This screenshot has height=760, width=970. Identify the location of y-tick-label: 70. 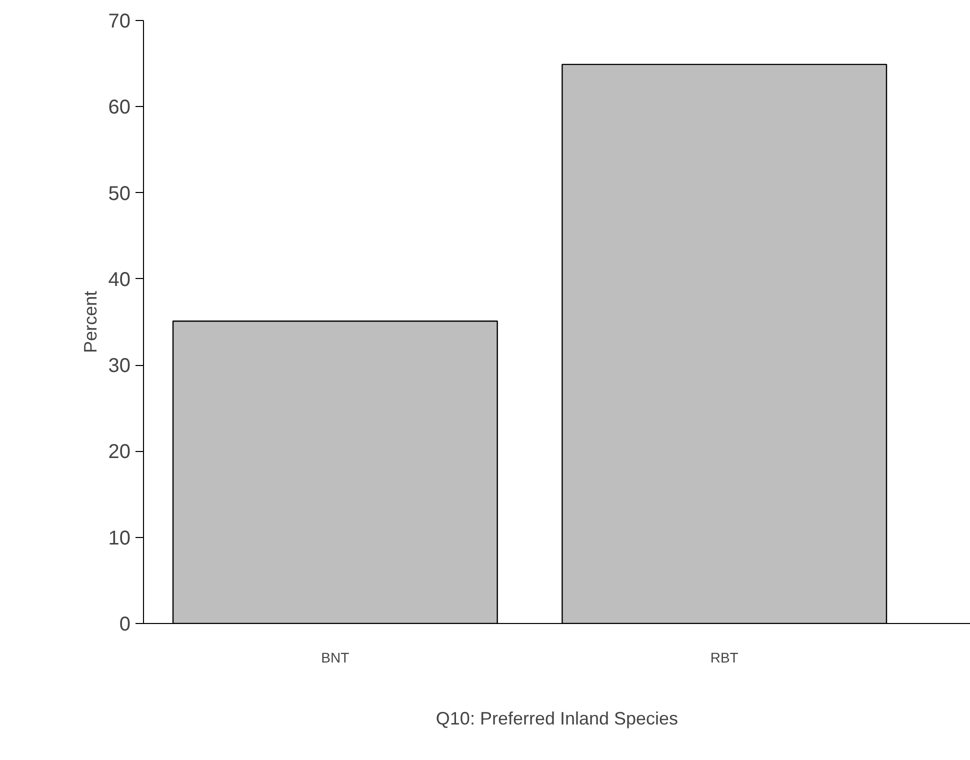
(119, 21).